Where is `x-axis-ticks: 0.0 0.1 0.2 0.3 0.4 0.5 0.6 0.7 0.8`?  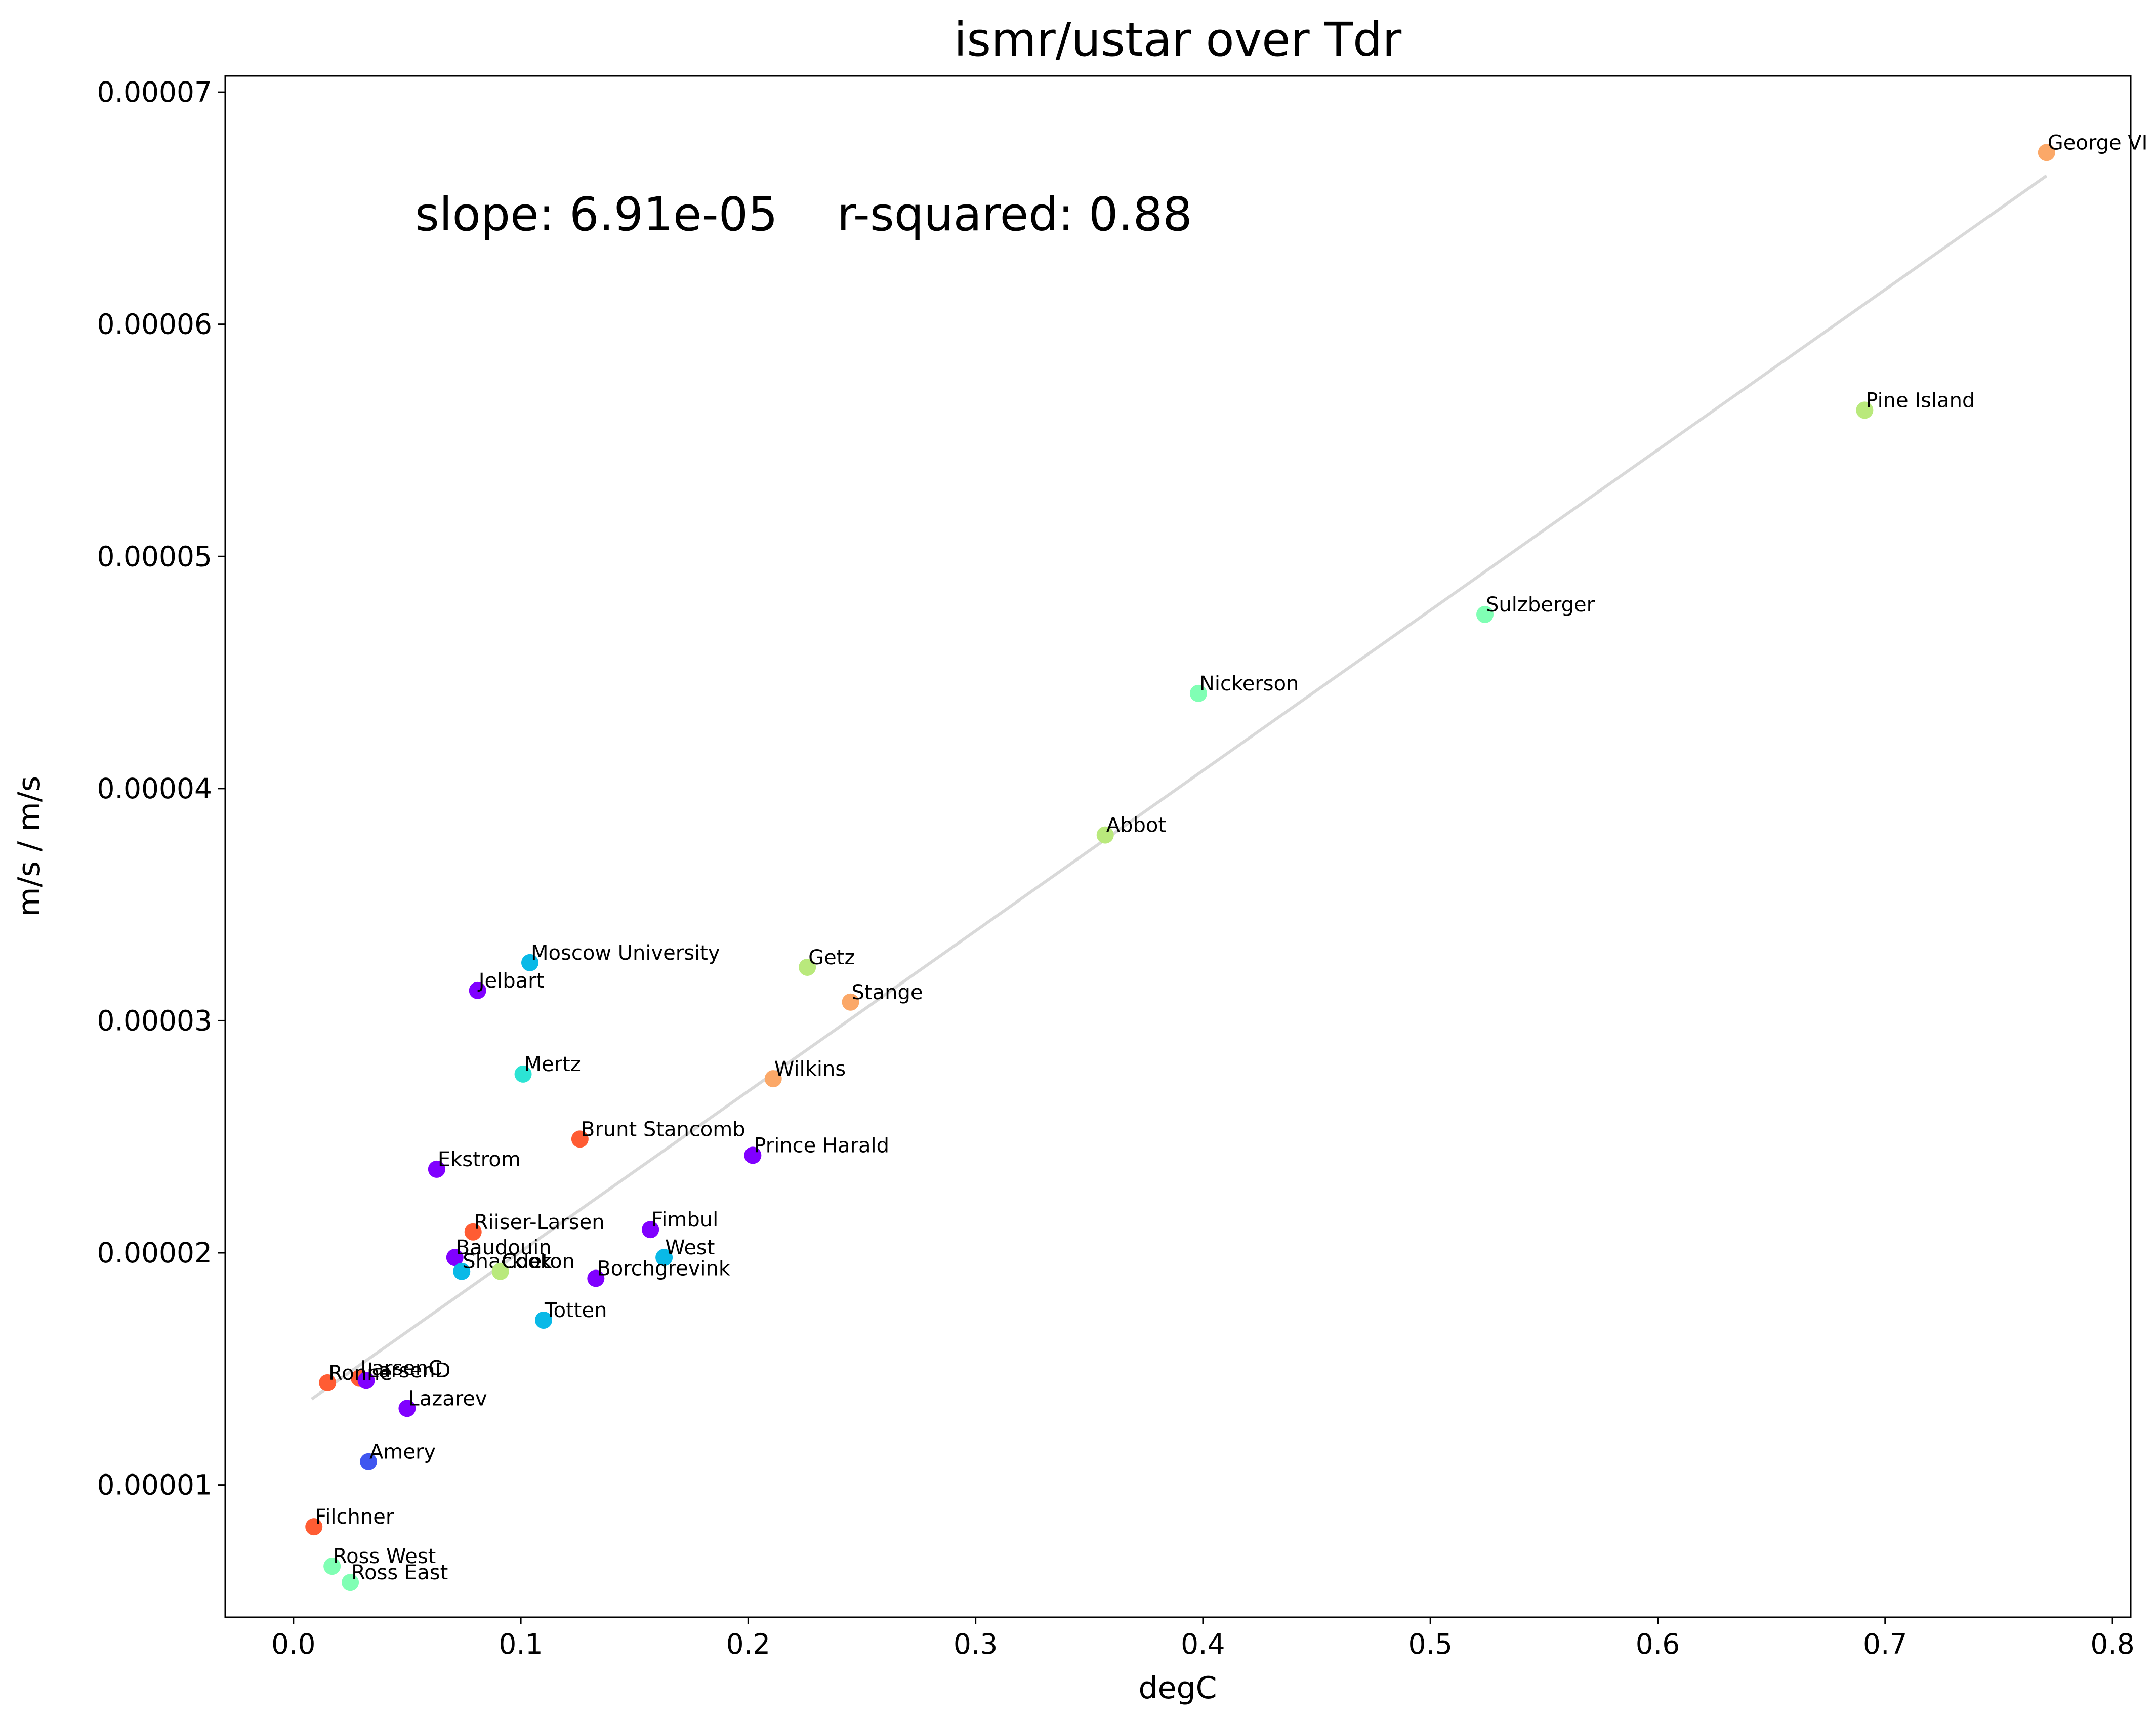
x-axis-ticks: 0.0 0.1 0.2 0.3 0.4 0.5 0.6 0.7 0.8 is located at coordinates (1203, 1638).